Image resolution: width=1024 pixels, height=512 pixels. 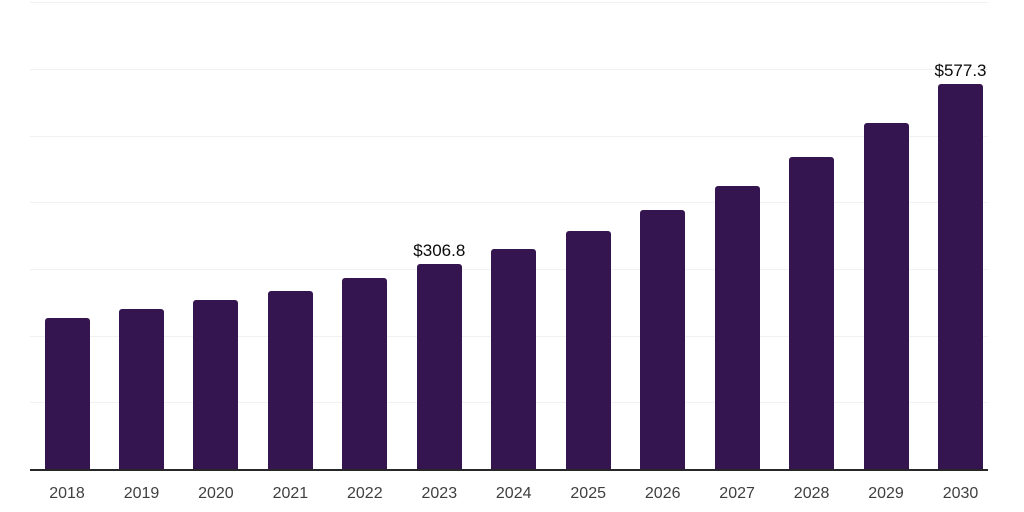 What do you see at coordinates (439, 366) in the screenshot?
I see `bar-2023` at bounding box center [439, 366].